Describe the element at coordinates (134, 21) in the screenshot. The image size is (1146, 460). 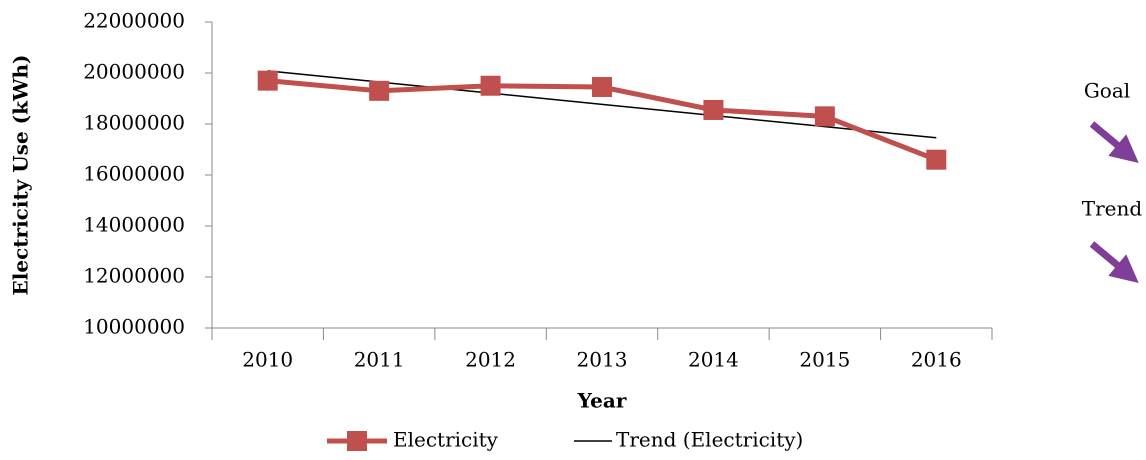
I see `y-tick-label: 22000000` at that location.